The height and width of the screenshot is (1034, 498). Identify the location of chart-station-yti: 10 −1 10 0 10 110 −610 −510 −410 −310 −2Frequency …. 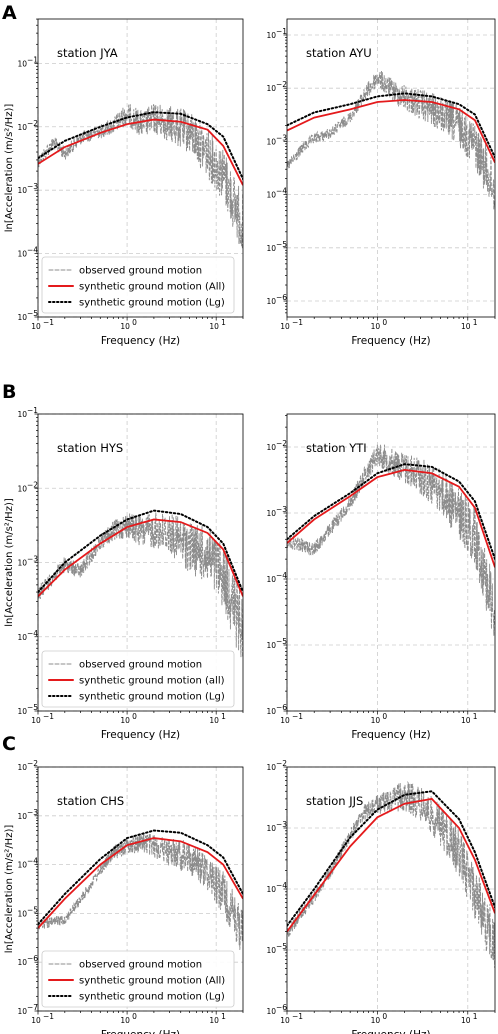
(381, 577).